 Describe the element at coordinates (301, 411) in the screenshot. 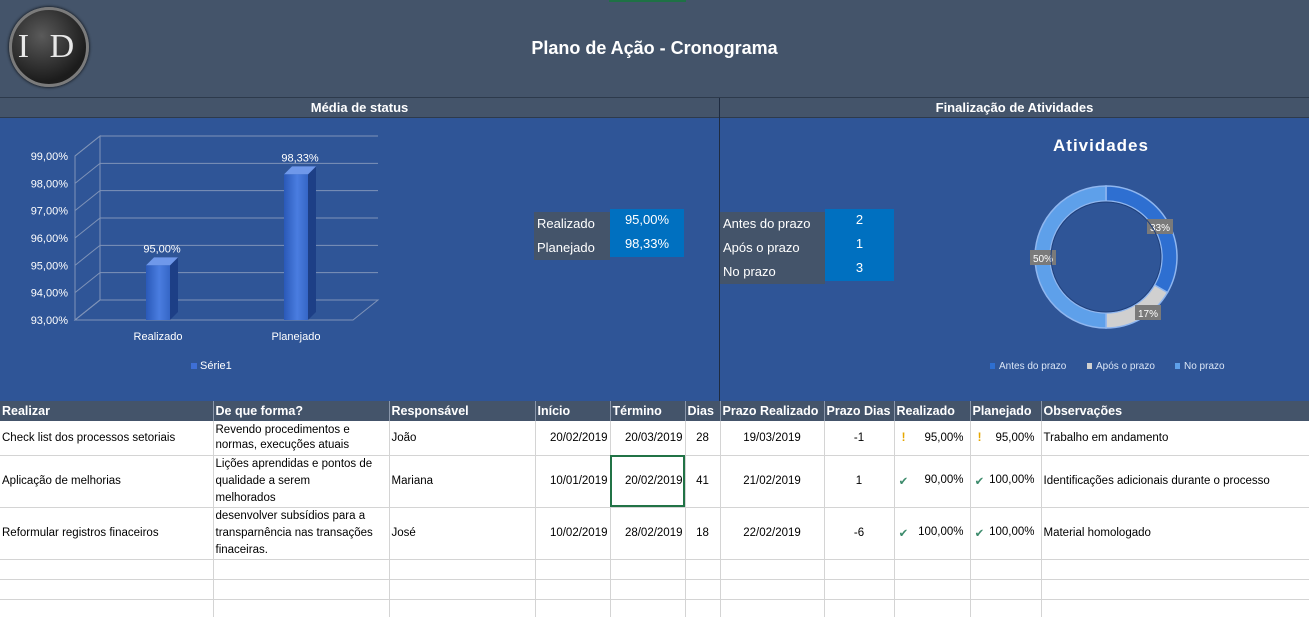

I see `col-header-forma: De que forma?` at that location.